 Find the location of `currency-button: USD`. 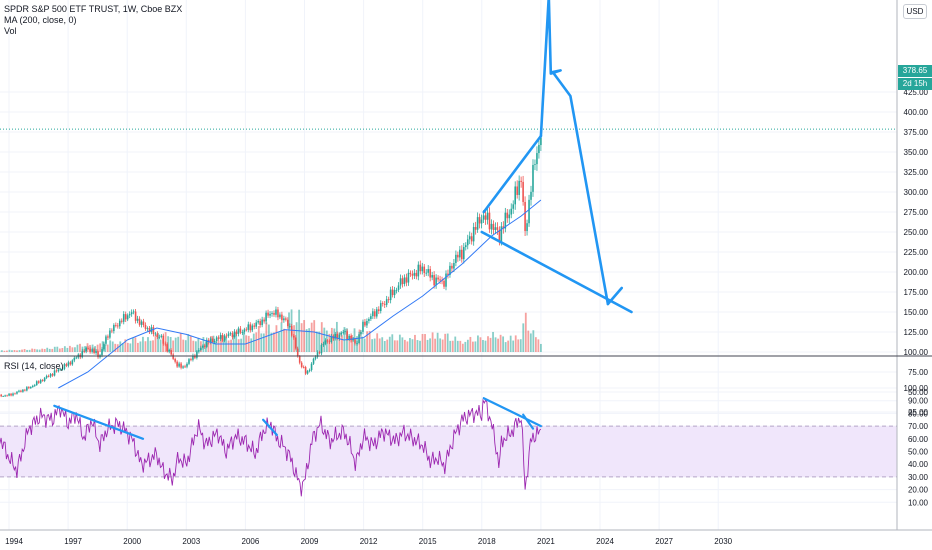

currency-button: USD is located at coordinates (915, 11).